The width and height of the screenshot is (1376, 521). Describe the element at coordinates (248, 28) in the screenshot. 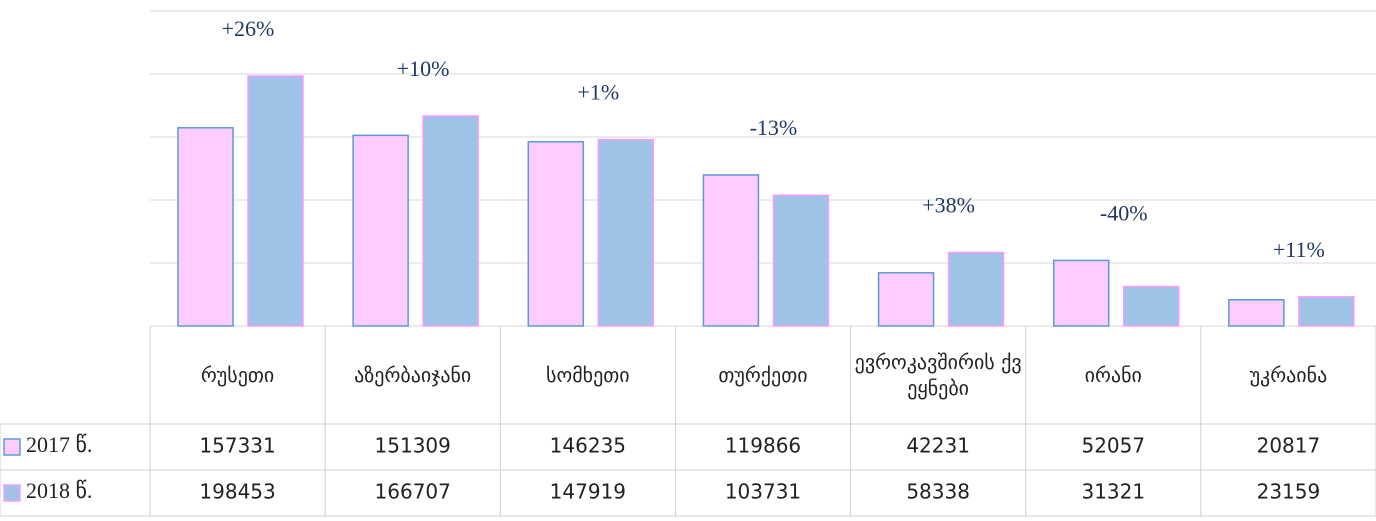

I see `annotation: +26%` at that location.